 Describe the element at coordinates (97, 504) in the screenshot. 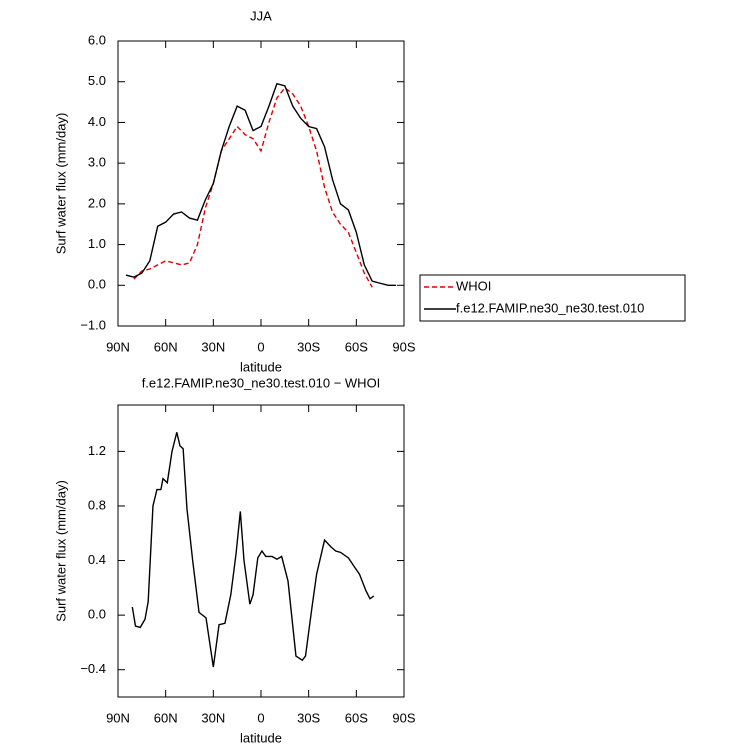

I see `y-tick-label: 0.8` at that location.